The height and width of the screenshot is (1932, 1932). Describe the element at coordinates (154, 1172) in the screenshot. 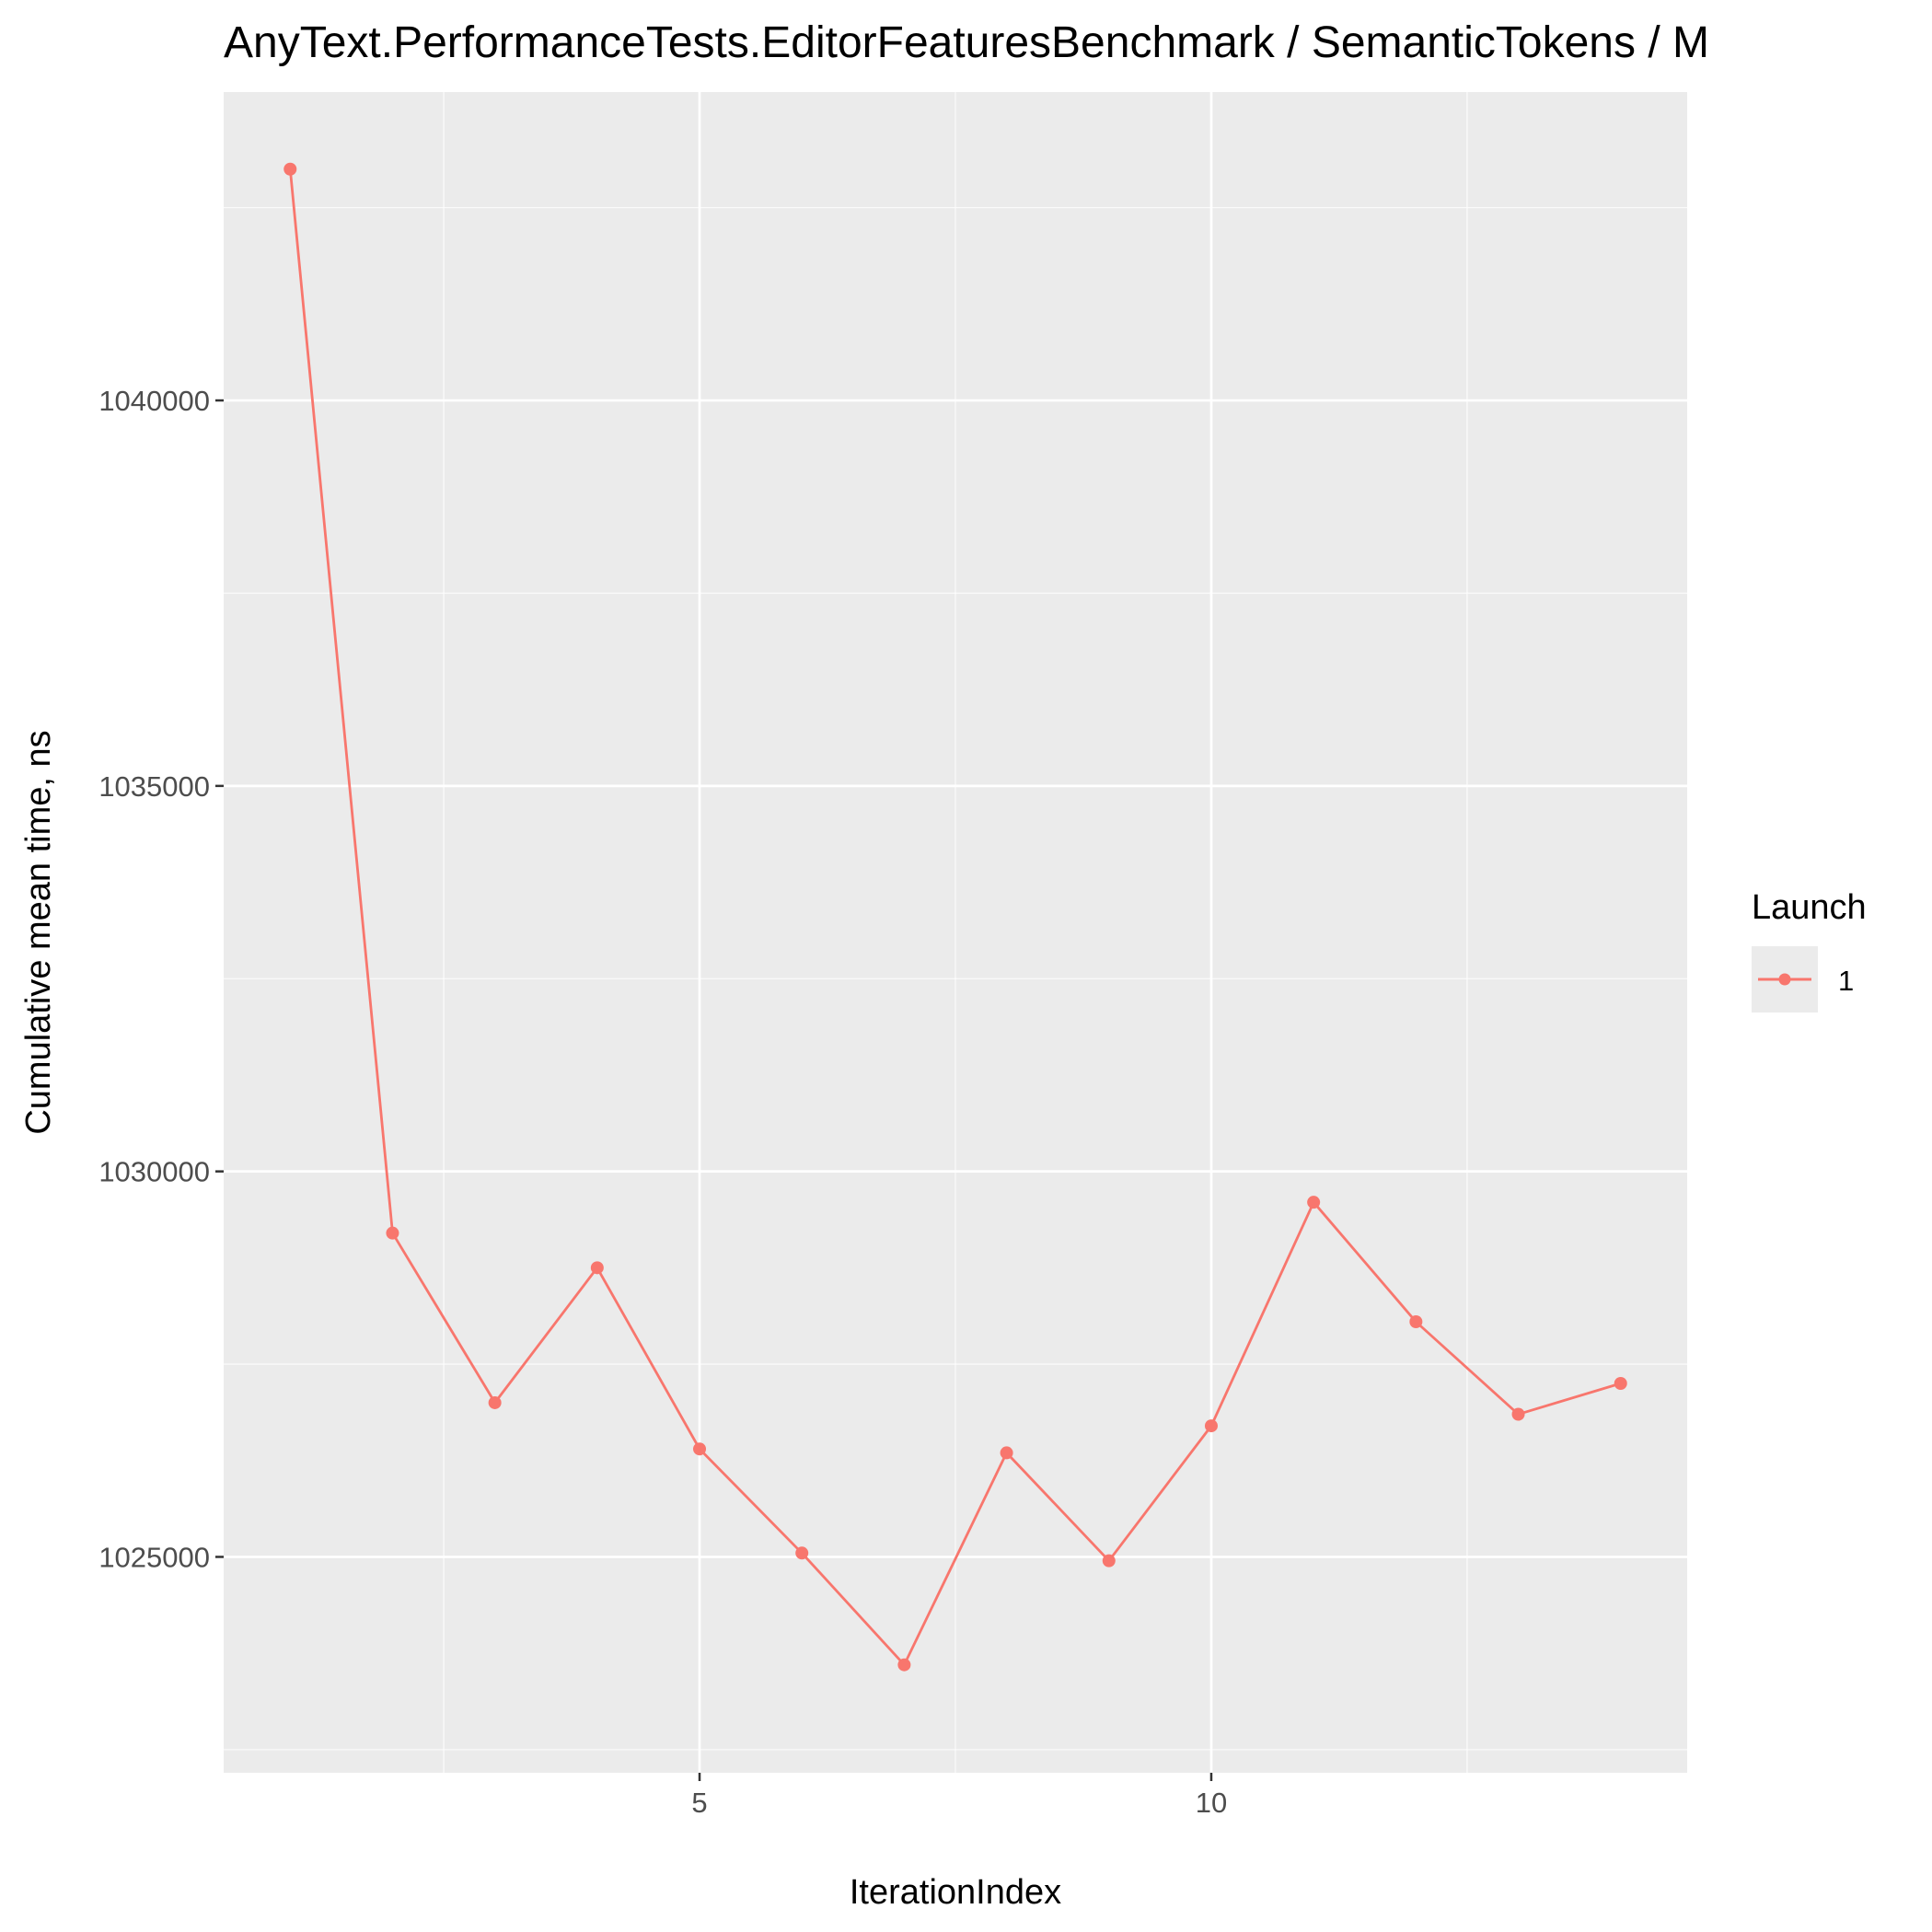

I see `y-tick-label: 1030000` at that location.